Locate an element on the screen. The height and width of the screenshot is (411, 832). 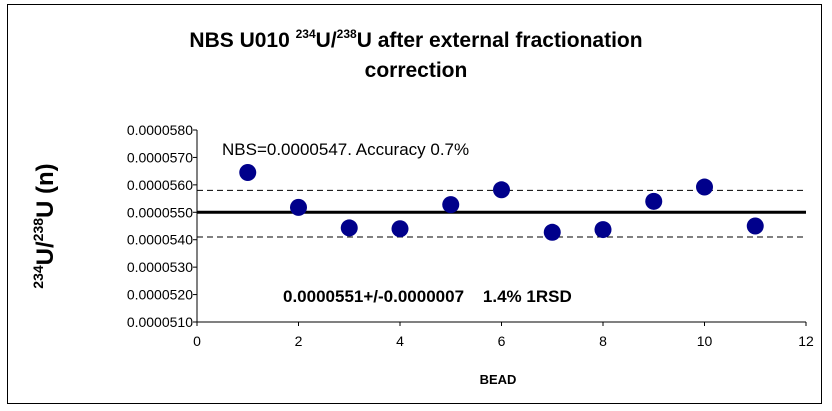
x-tick-label: 4 is located at coordinates (400, 341).